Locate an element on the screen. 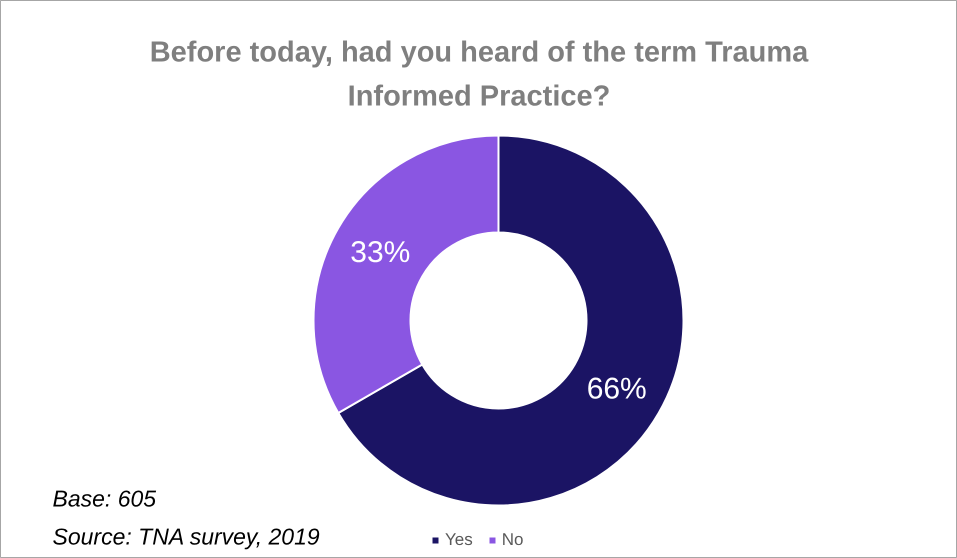 The width and height of the screenshot is (957, 558). legend-label: Yes is located at coordinates (459, 540).